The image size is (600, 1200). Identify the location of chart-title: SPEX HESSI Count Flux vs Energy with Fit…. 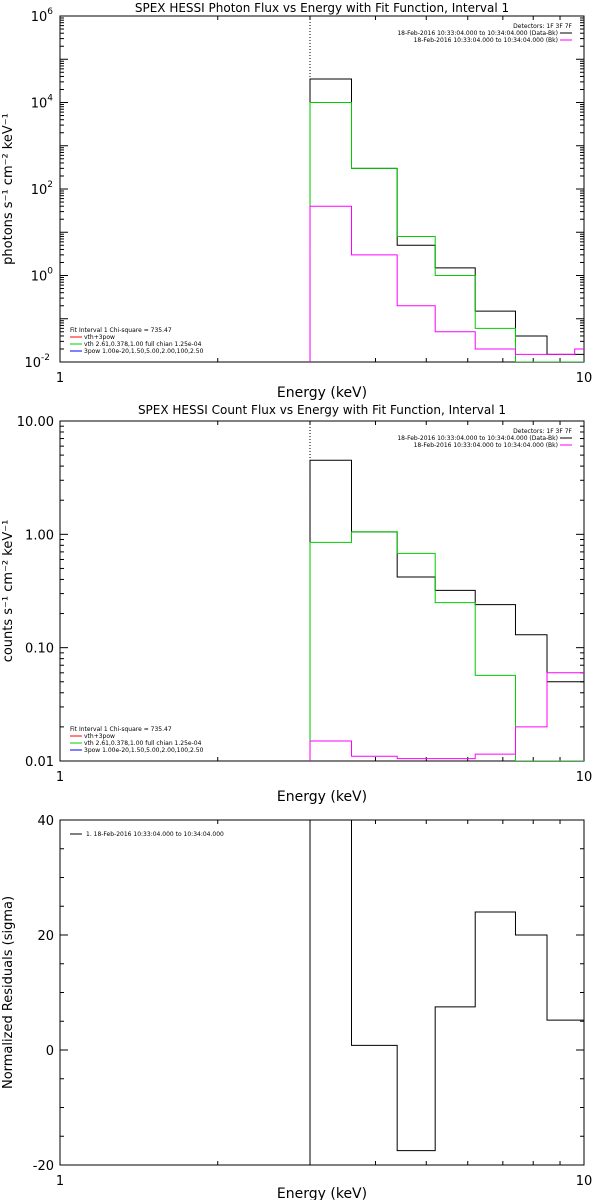
(322, 410).